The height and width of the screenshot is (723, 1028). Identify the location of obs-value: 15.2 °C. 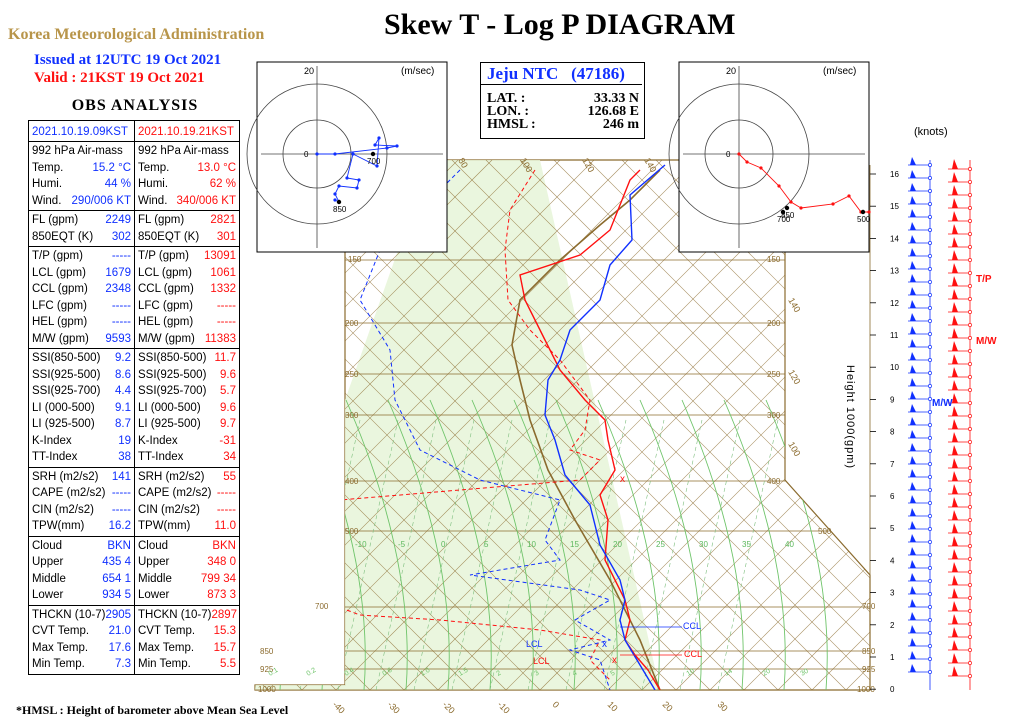
(111, 167).